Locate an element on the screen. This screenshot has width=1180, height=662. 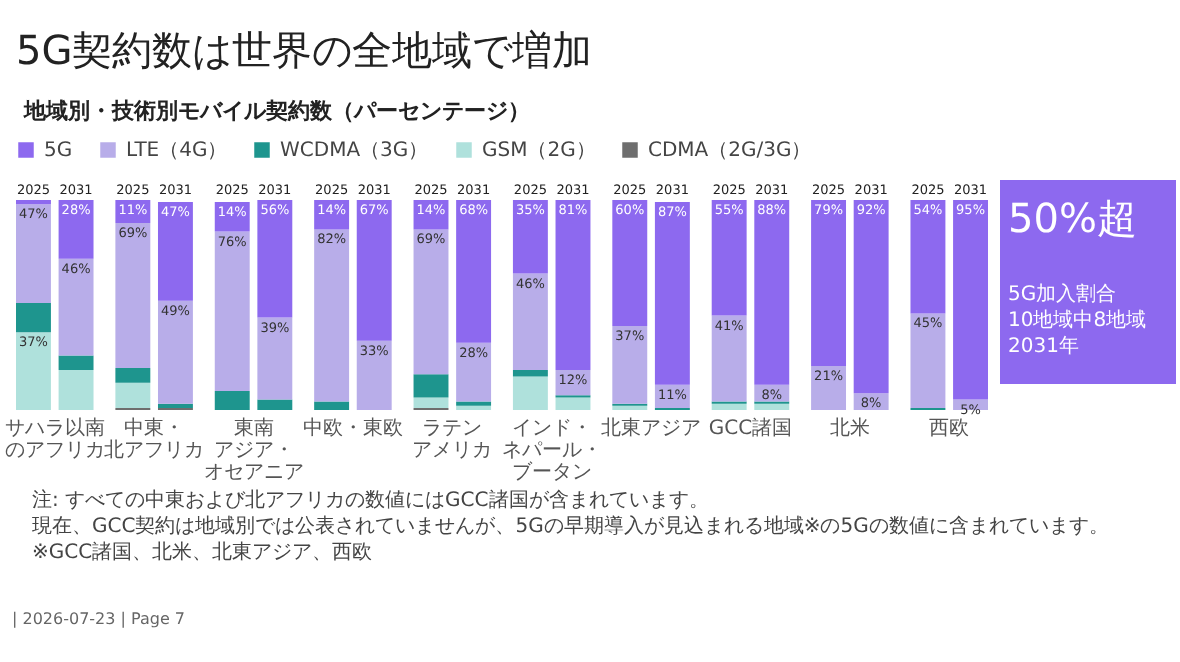
text: GCC諸国 is located at coordinates (750, 428).